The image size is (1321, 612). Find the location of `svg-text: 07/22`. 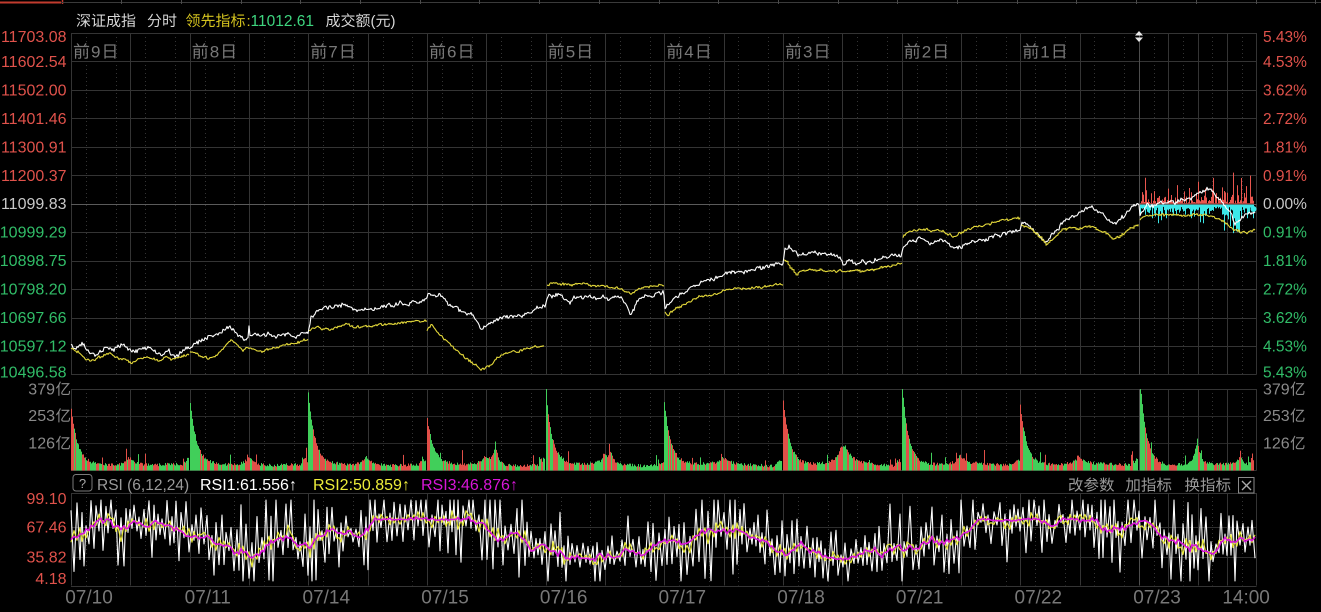

svg-text: 07/22 is located at coordinates (1039, 598).